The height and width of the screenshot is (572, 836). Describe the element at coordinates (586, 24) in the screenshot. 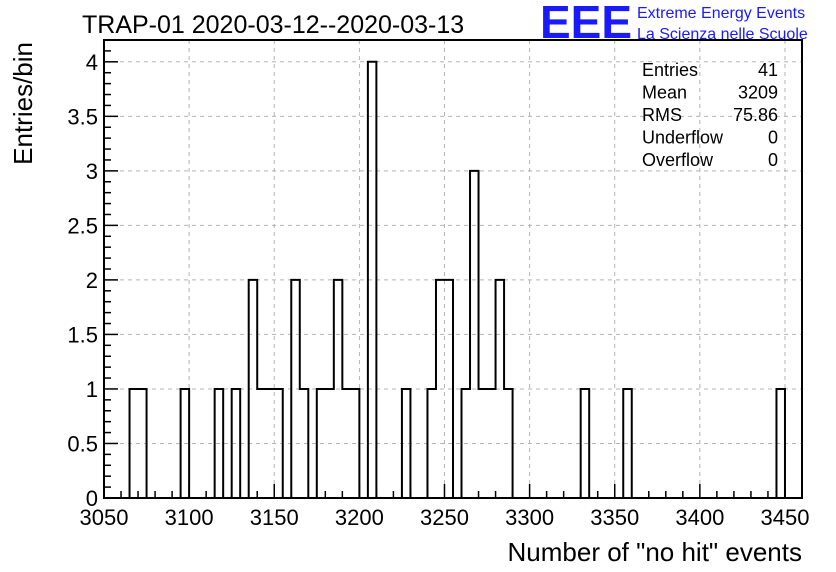

I see `eee-logo-mark: EEE` at that location.